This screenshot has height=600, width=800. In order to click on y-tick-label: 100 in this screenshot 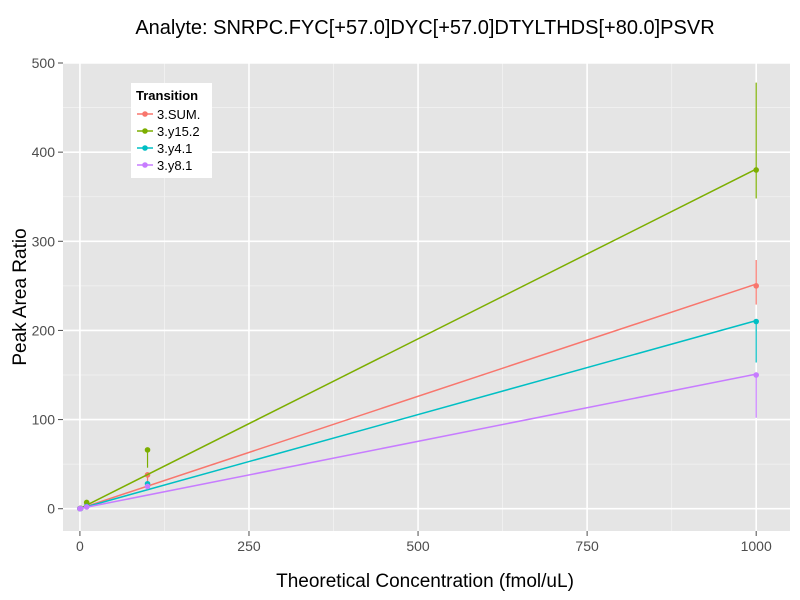, I will do `click(44, 420)`.